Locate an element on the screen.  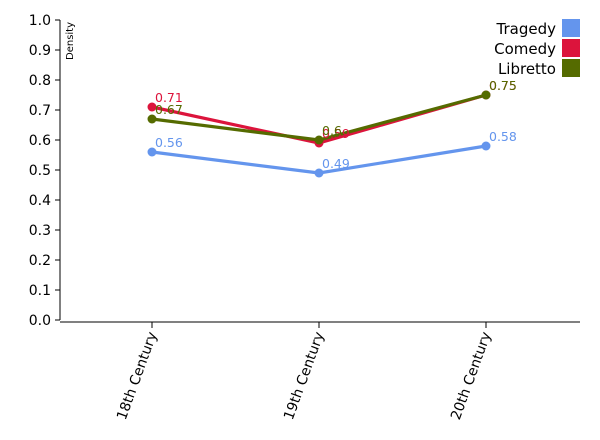
legend-swatch-libretto is located at coordinates (571, 68).